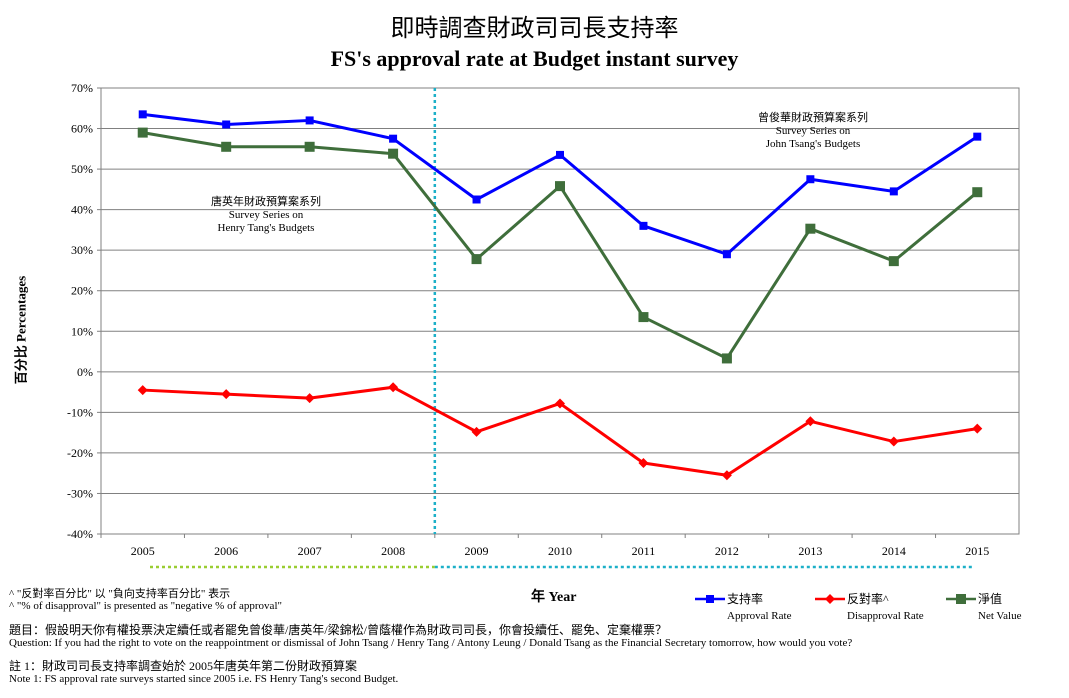 Image resolution: width=1069 pixels, height=698 pixels. What do you see at coordinates (727, 551) in the screenshot?
I see `x-tick-label: 2012` at bounding box center [727, 551].